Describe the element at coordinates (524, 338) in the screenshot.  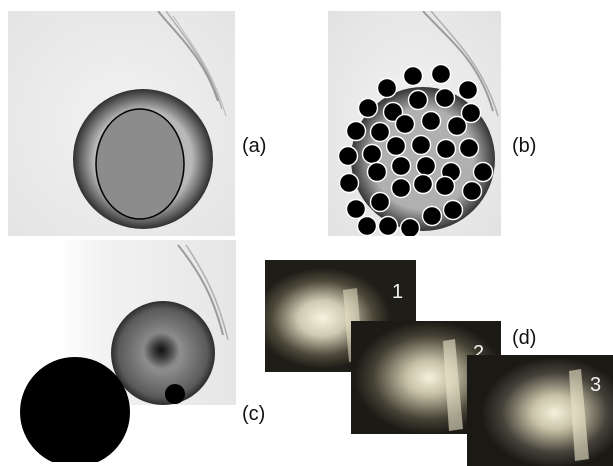
I see `panel-d-label: (d)` at that location.